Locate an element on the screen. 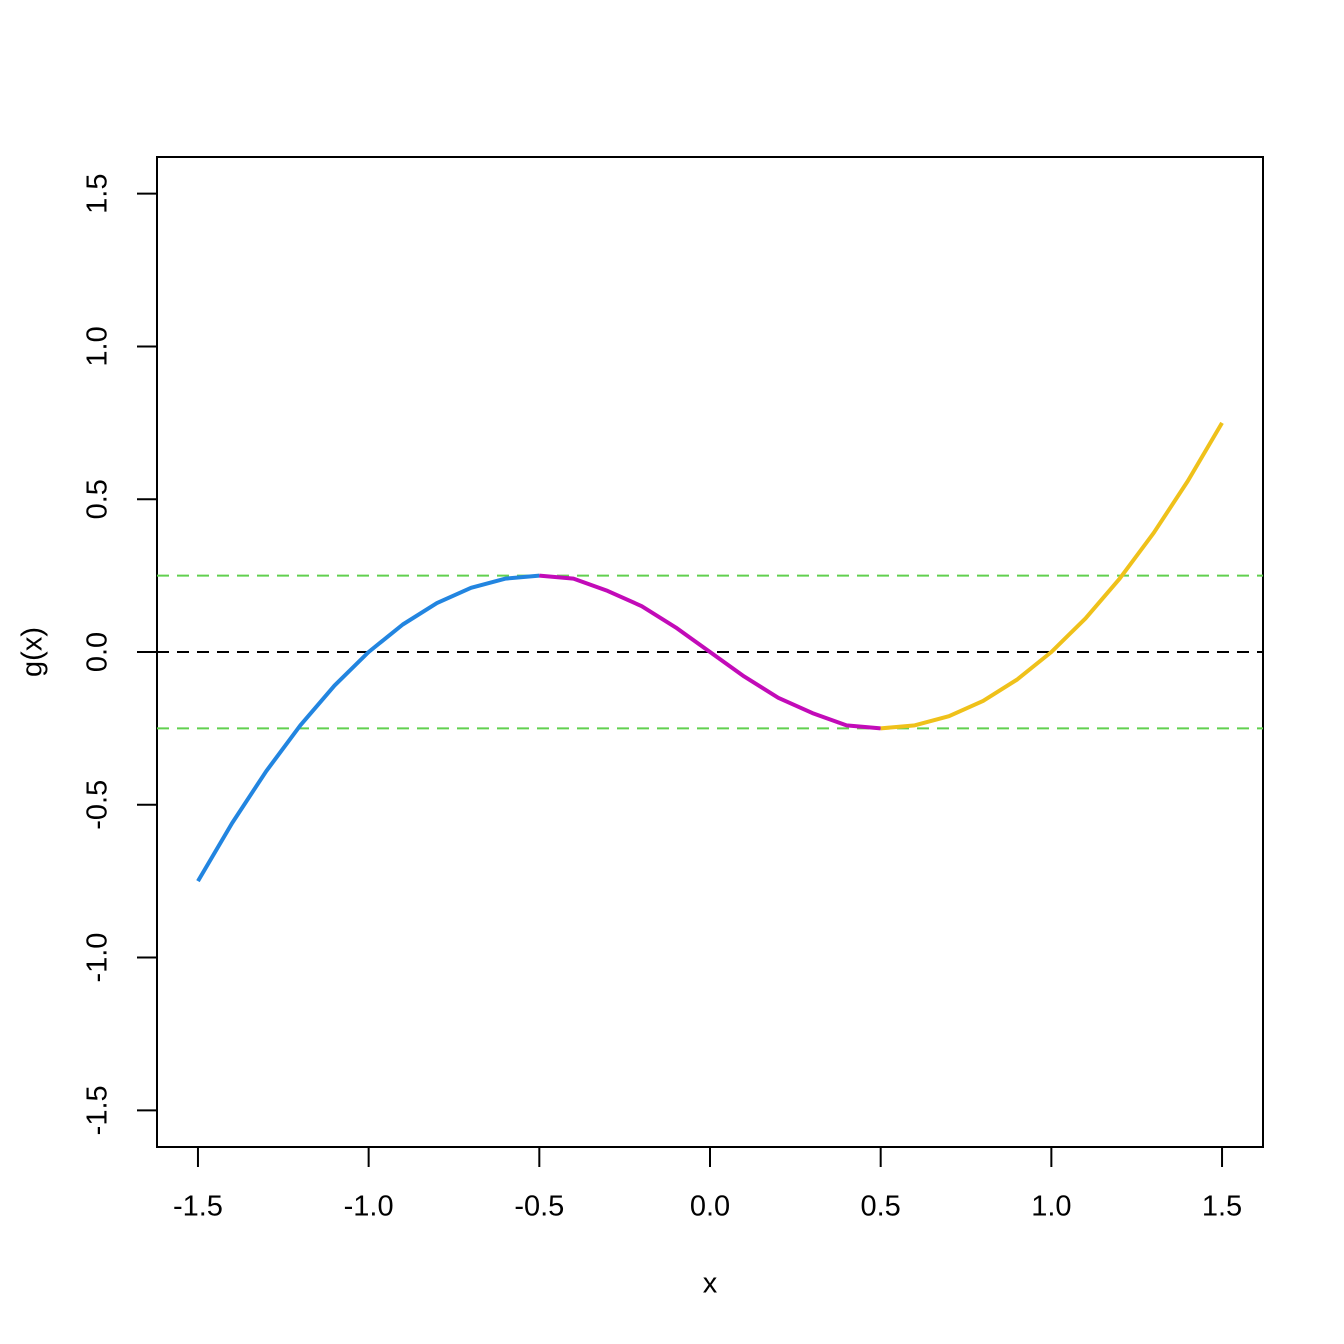 The image size is (1344, 1344). y-tick-label: 0.0 is located at coordinates (98, 652).